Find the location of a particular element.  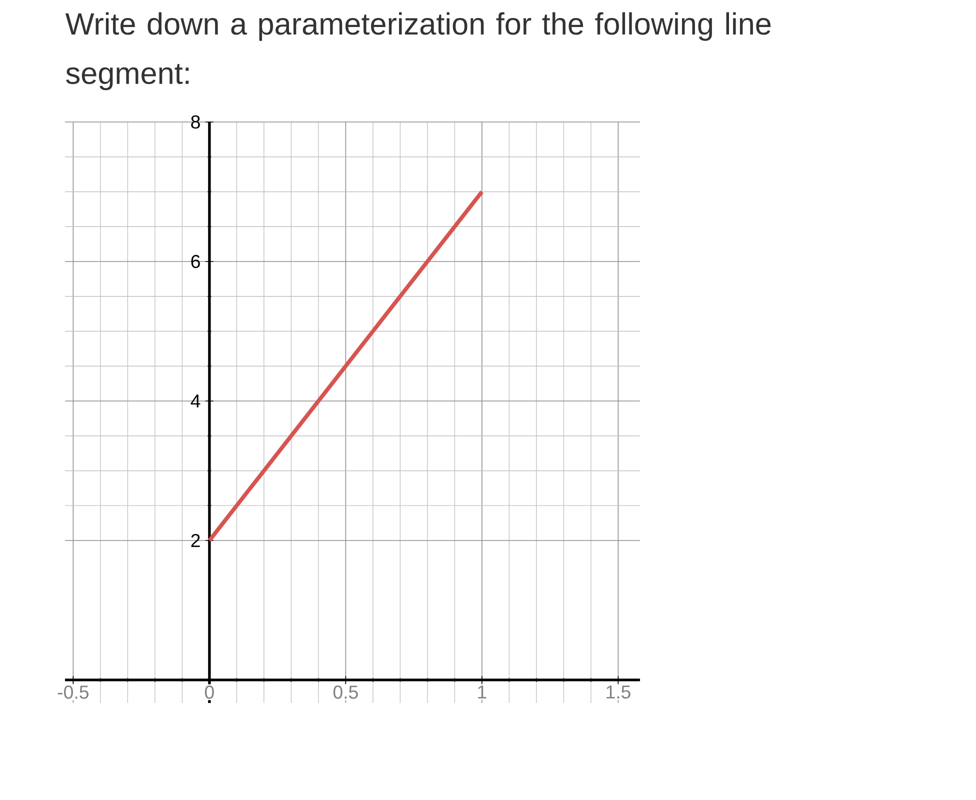

x-tick-label: 1.5 is located at coordinates (618, 692).